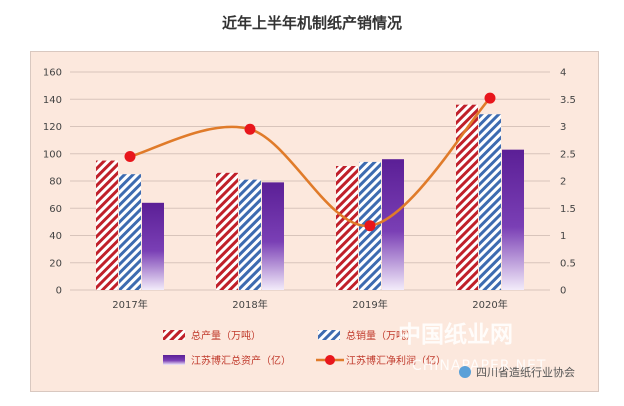 This screenshot has height=406, width=624. Describe the element at coordinates (311, 23) in the screenshot. I see `chart-title: 近年上半年机制纸产销情况` at that location.